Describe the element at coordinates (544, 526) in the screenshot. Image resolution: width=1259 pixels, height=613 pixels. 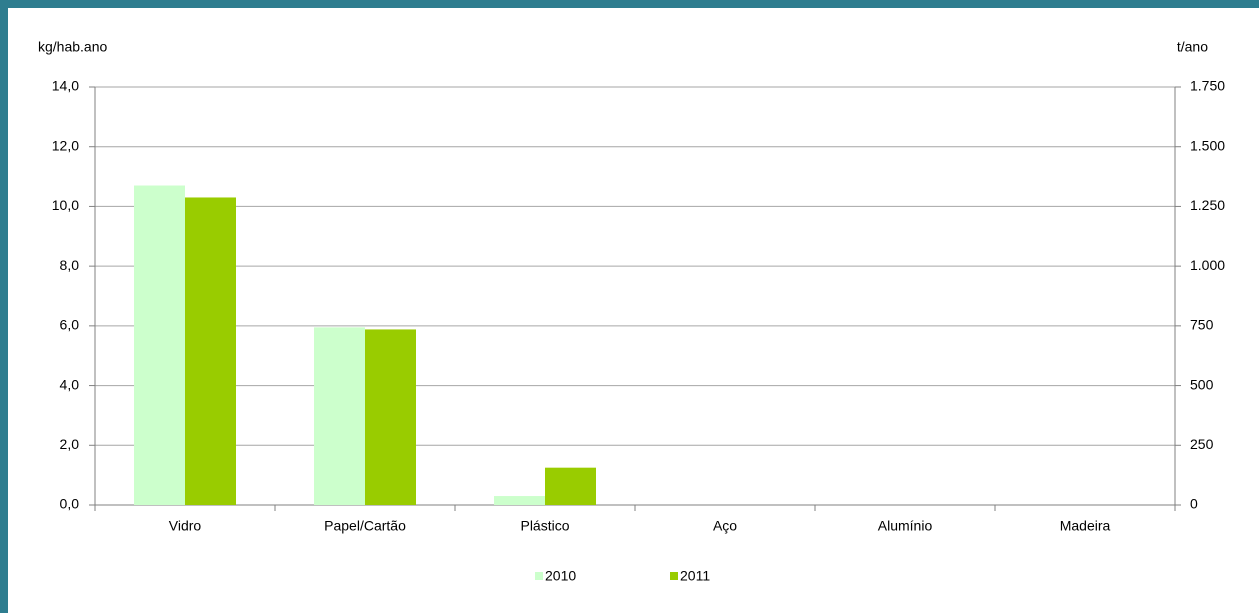
I see `x-tick-label: Plástico` at that location.